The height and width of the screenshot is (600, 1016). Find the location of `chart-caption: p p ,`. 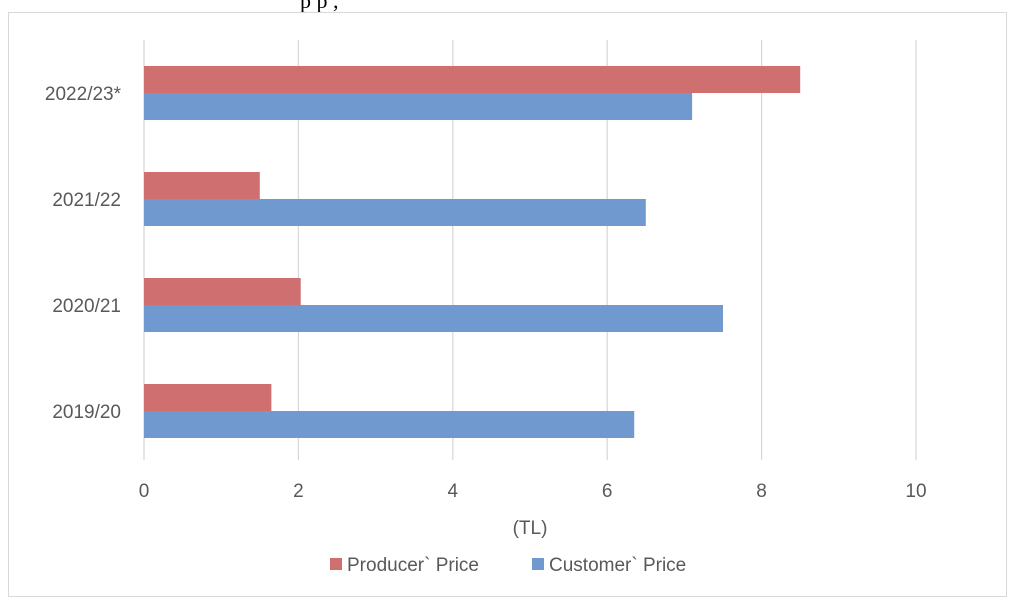

chart-caption: p p , is located at coordinates (650, 7).